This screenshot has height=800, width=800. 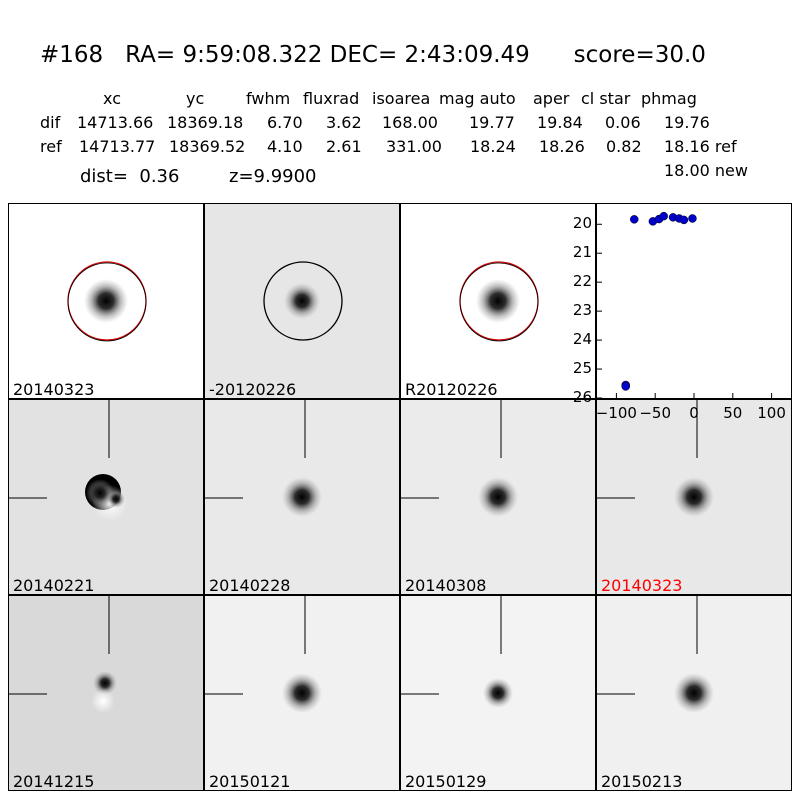 What do you see at coordinates (285, 146) in the screenshot?
I see `ref-fwhm: 4.10` at bounding box center [285, 146].